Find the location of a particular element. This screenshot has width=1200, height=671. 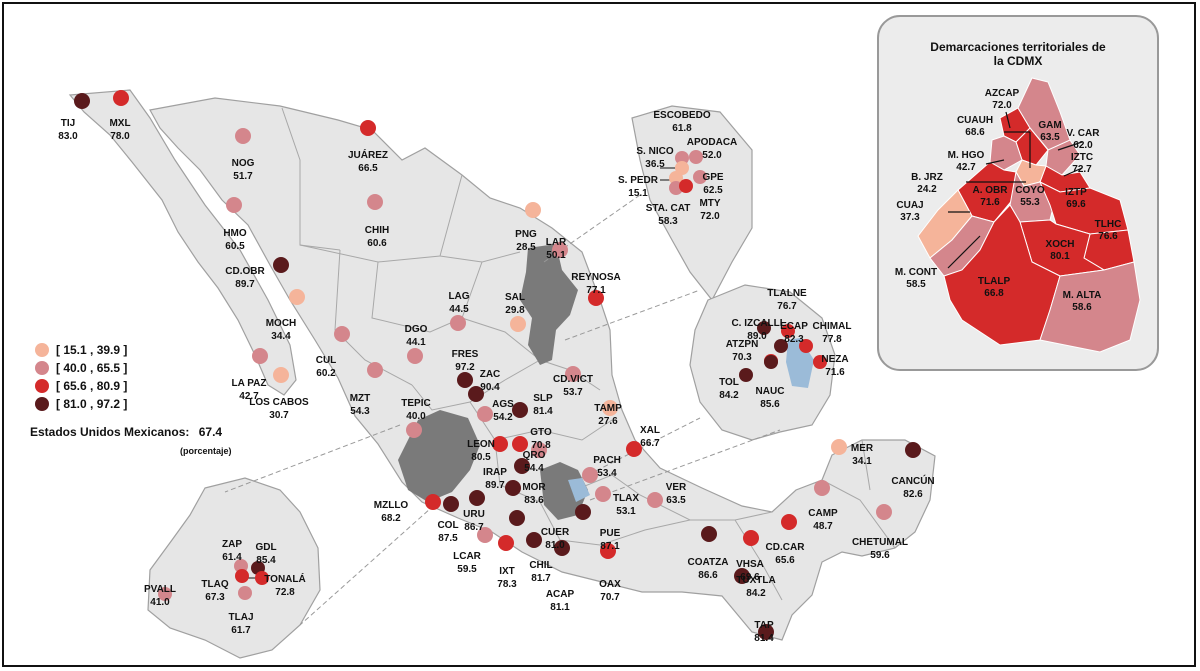

city-marker-qro is located at coordinates (539, 450).